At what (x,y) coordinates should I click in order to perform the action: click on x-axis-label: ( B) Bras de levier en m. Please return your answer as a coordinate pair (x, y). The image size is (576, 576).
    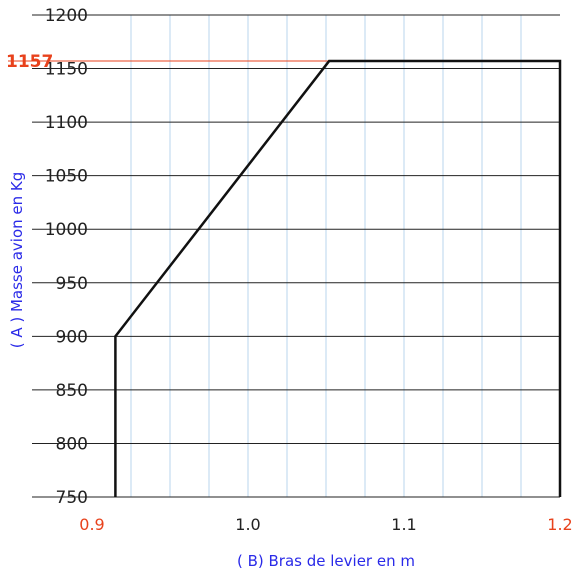
    Looking at the image, I should click on (326, 561).